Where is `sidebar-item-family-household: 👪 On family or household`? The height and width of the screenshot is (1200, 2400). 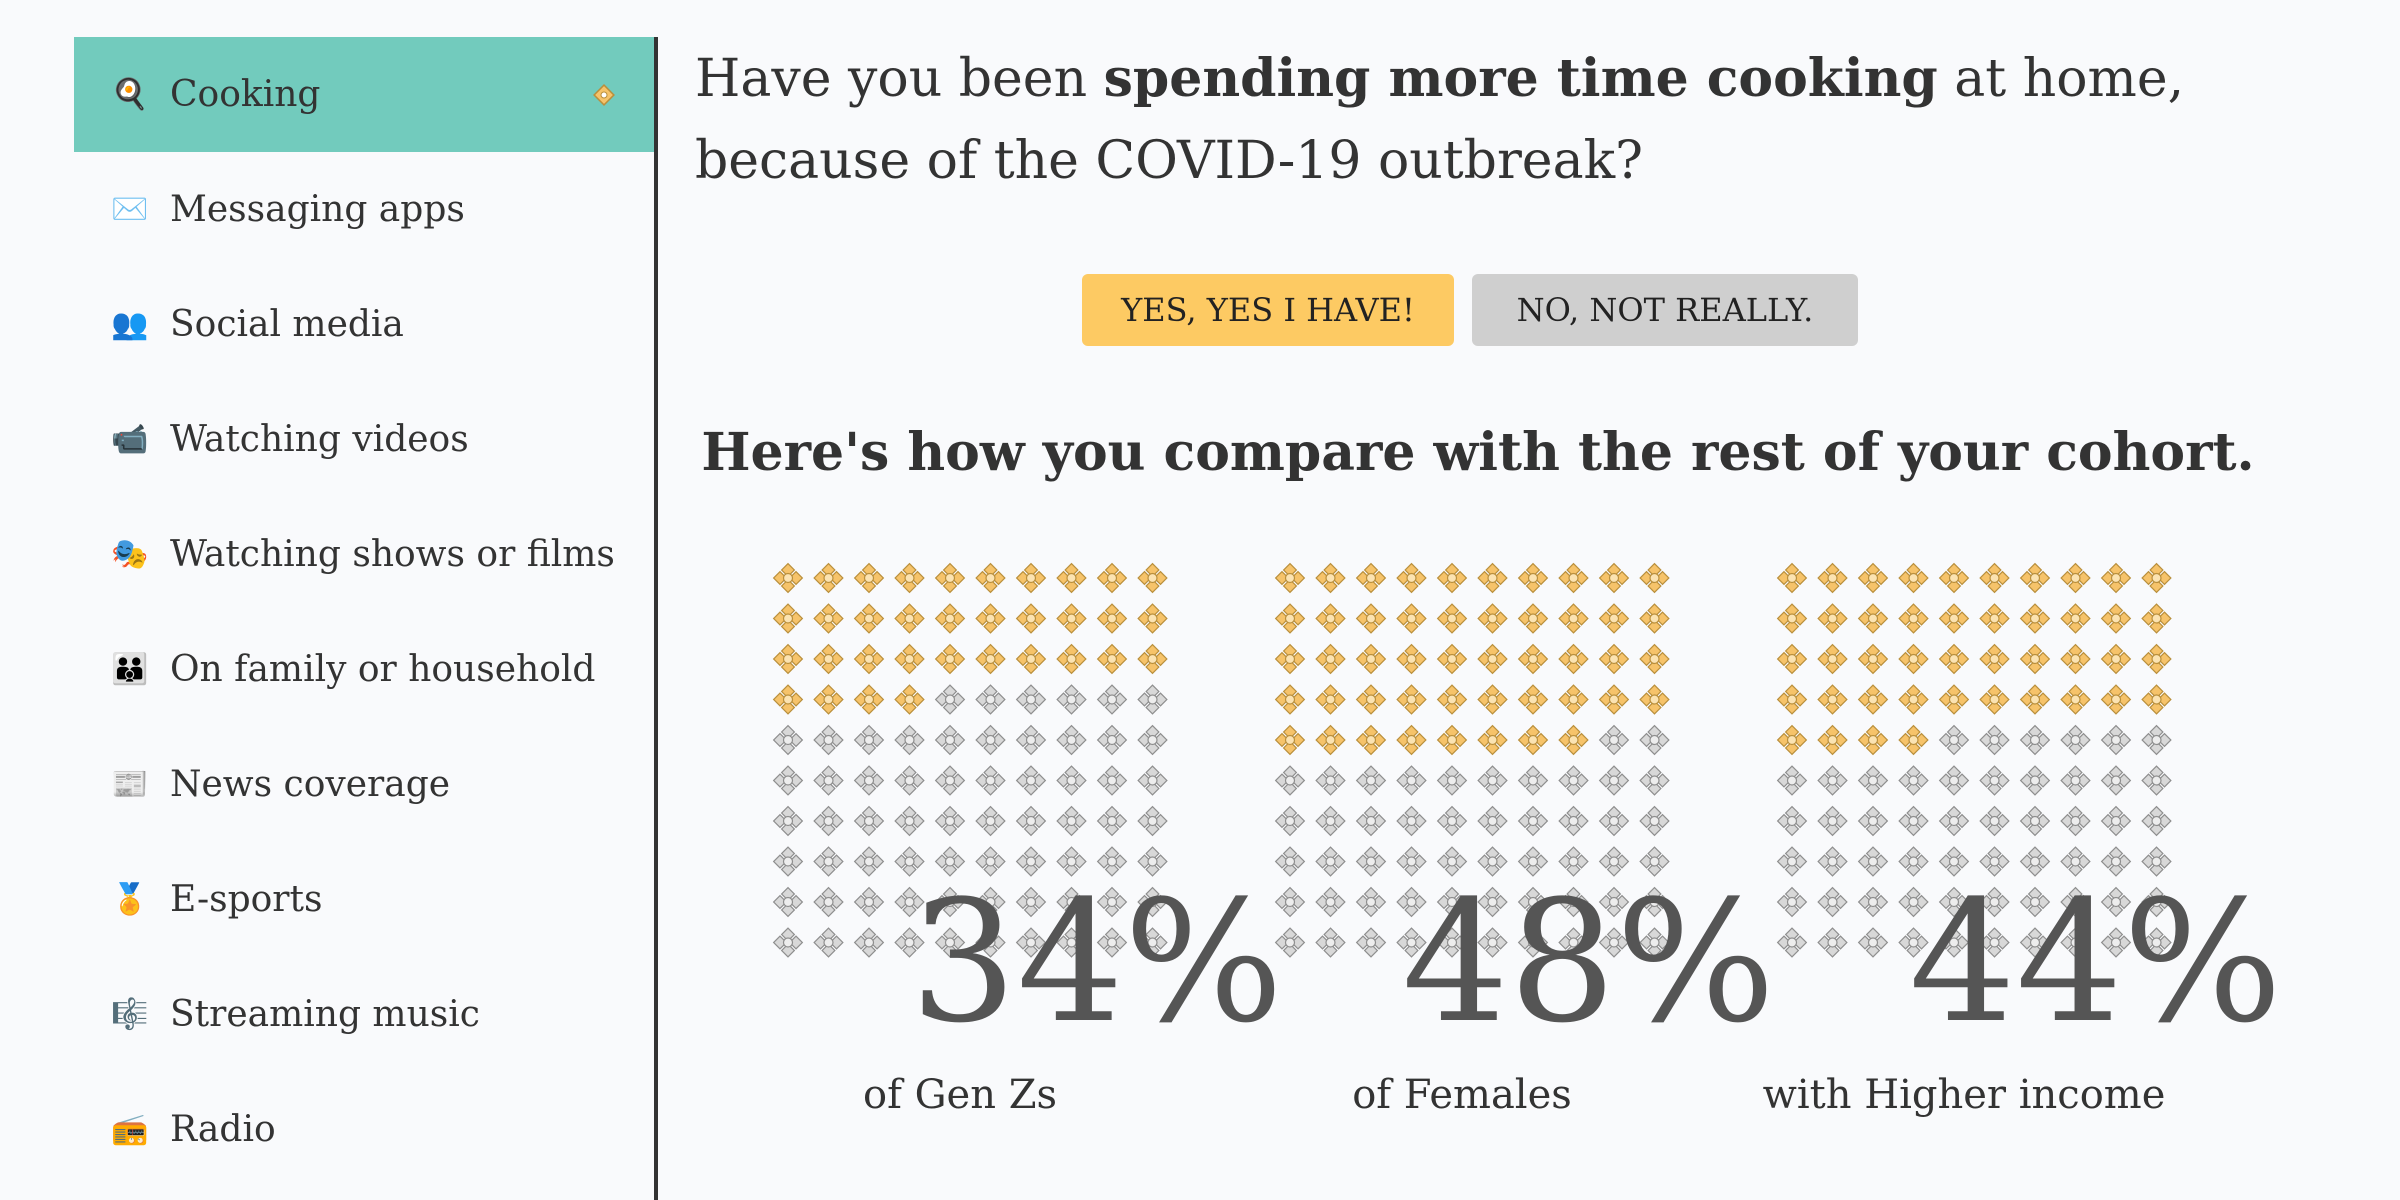
sidebar-item-family-household: 👪 On family or household is located at coordinates (364, 669).